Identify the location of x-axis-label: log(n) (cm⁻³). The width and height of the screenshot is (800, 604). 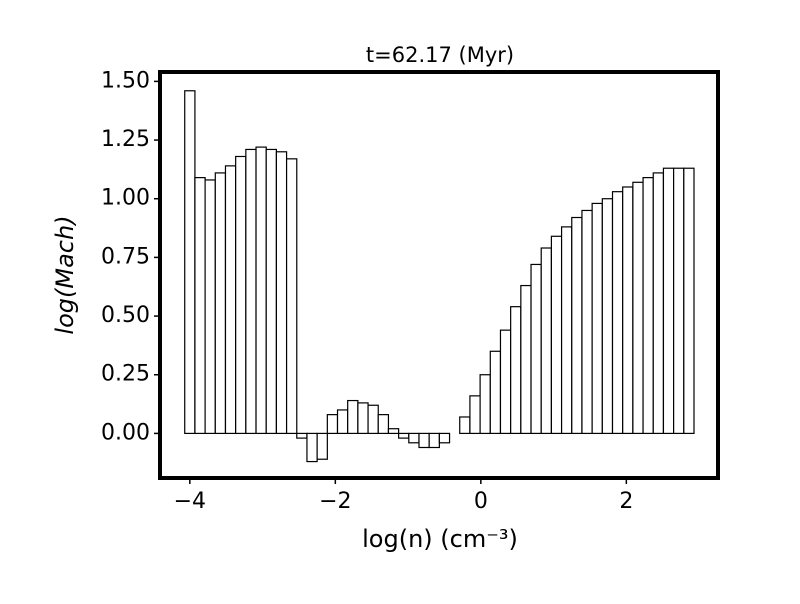
(440, 539).